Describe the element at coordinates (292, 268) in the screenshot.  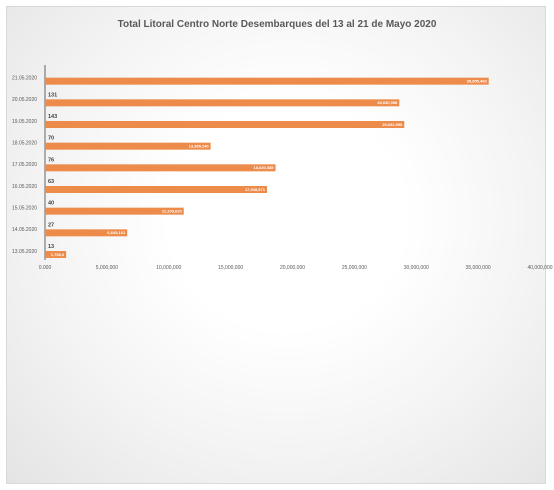
I see `x-tick-label: 20,000,000` at that location.